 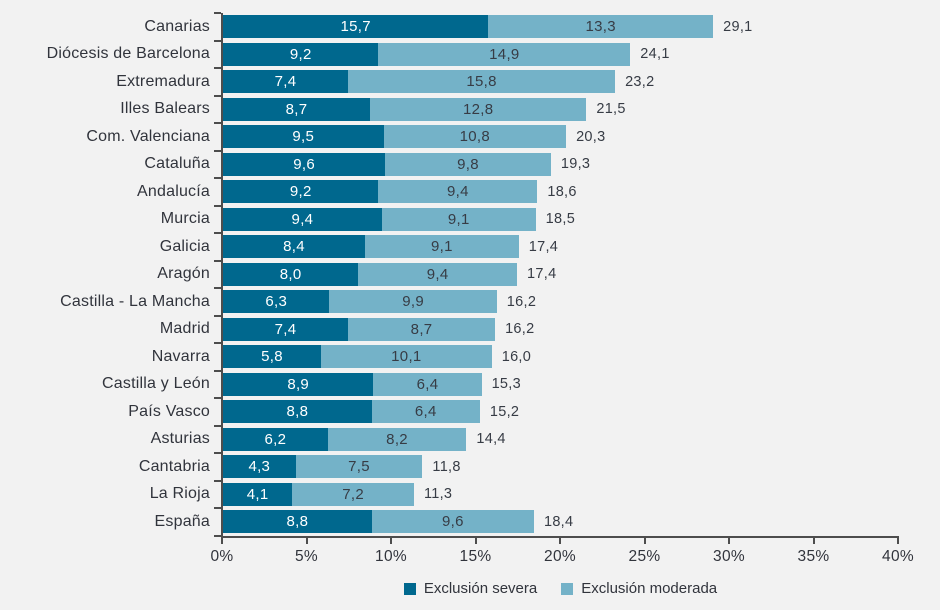 I want to click on legend-label-severa: Exclusión severa, so click(x=480, y=588).